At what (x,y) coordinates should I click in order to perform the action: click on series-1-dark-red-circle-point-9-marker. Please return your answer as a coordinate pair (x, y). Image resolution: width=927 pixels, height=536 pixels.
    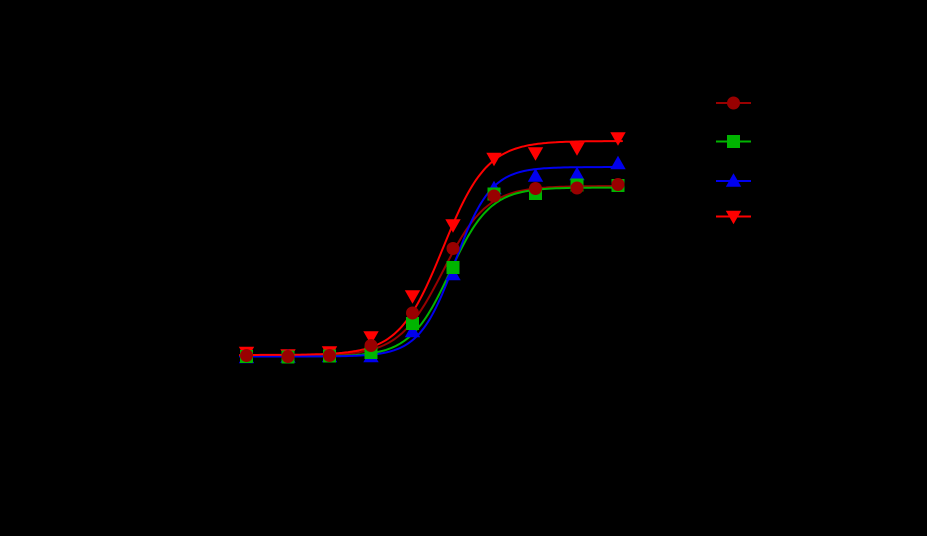
    Looking at the image, I should click on (577, 188).